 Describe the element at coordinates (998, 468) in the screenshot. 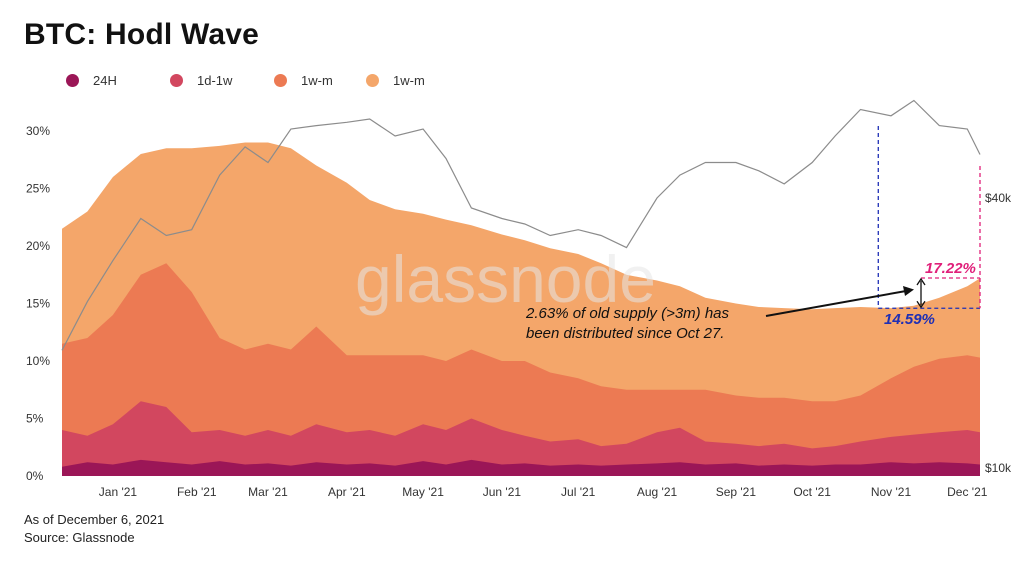

I see `right-tick-label: $10k` at that location.